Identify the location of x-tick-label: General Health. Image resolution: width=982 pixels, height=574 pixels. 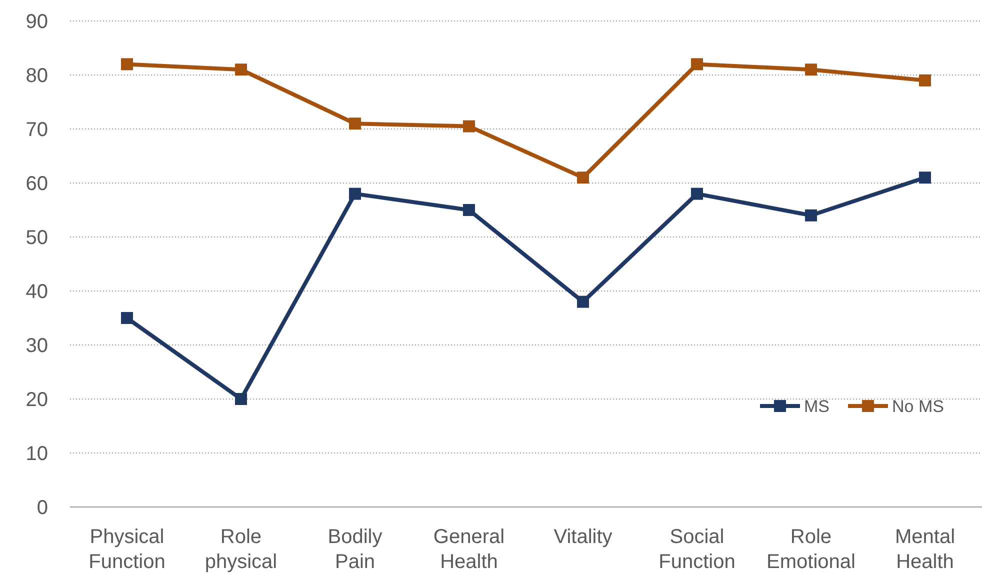
(469, 549).